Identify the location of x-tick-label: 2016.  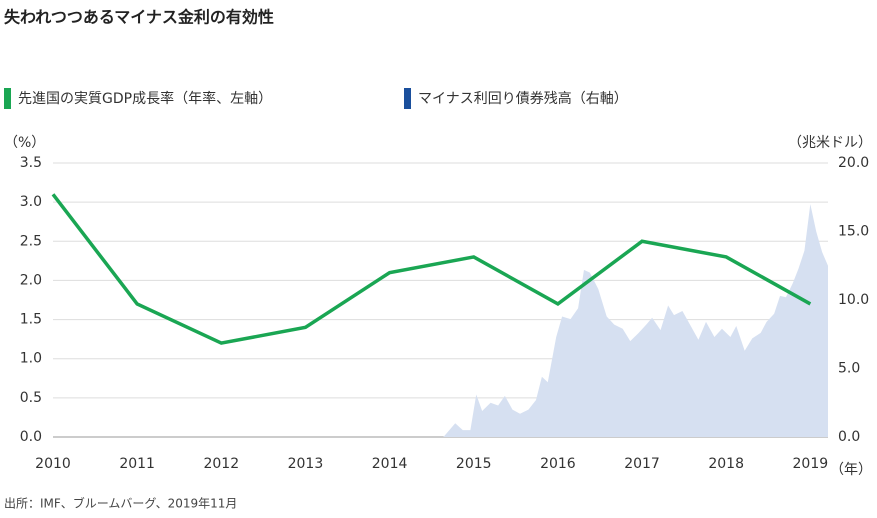
(558, 464).